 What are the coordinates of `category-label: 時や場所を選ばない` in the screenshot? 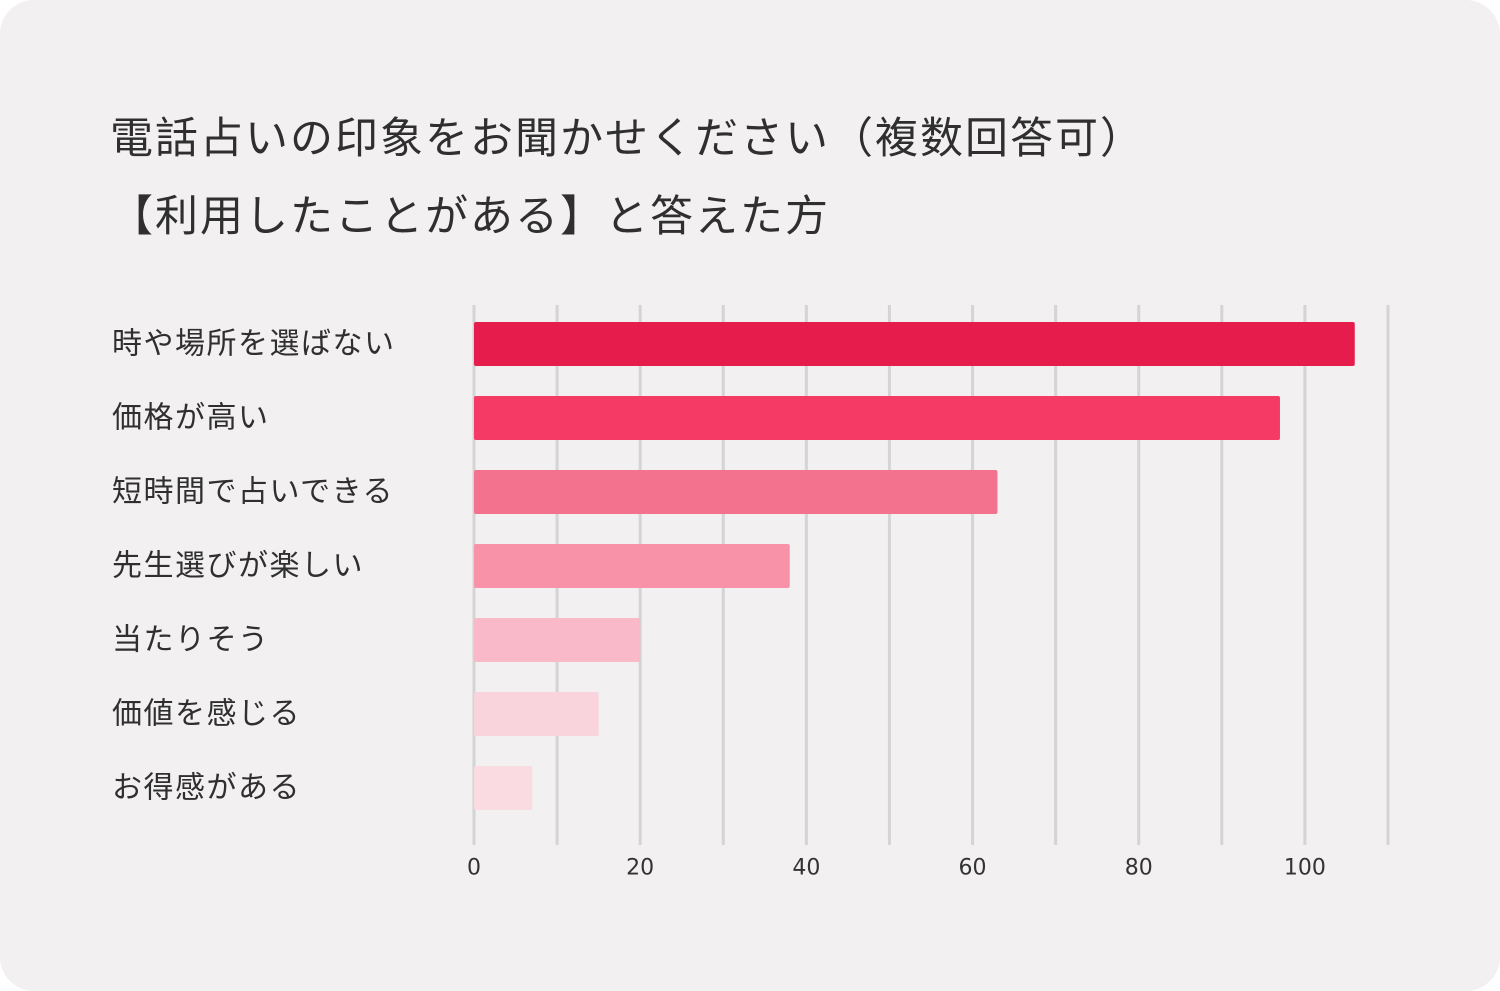 It's located at (254, 344).